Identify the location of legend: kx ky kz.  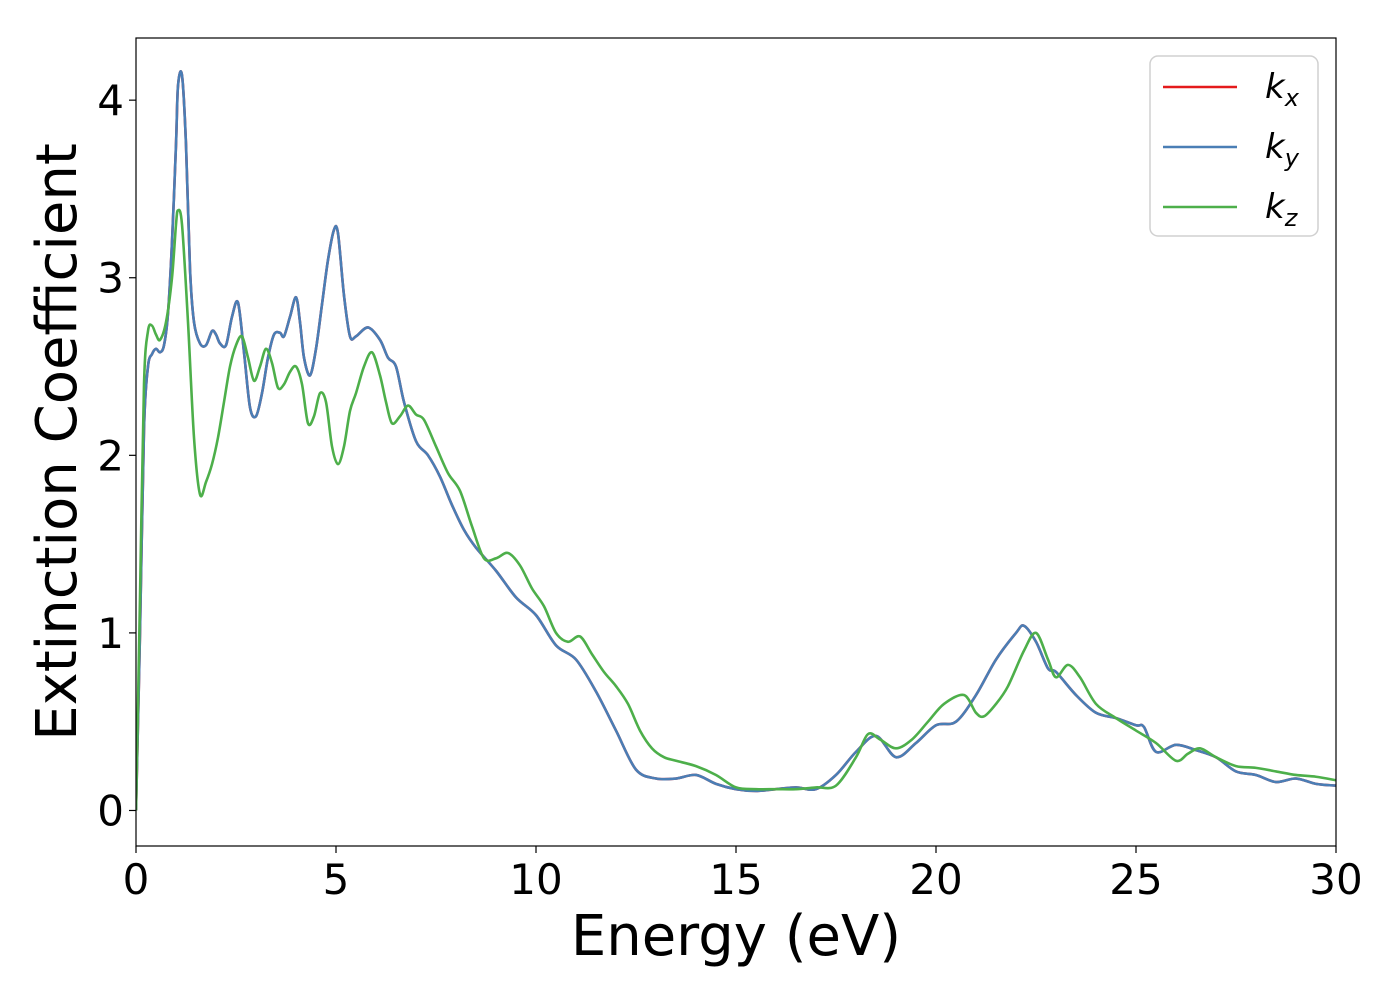
(1234, 146).